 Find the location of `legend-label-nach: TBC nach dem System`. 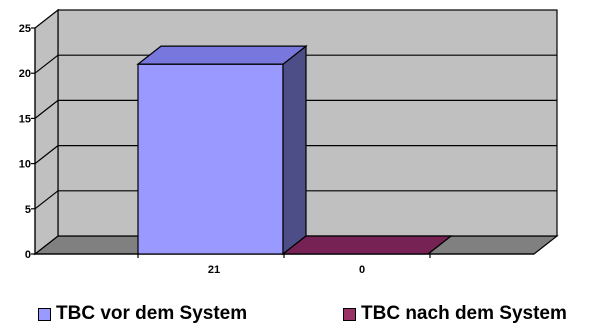

legend-label-nach: TBC nach dem System is located at coordinates (464, 313).